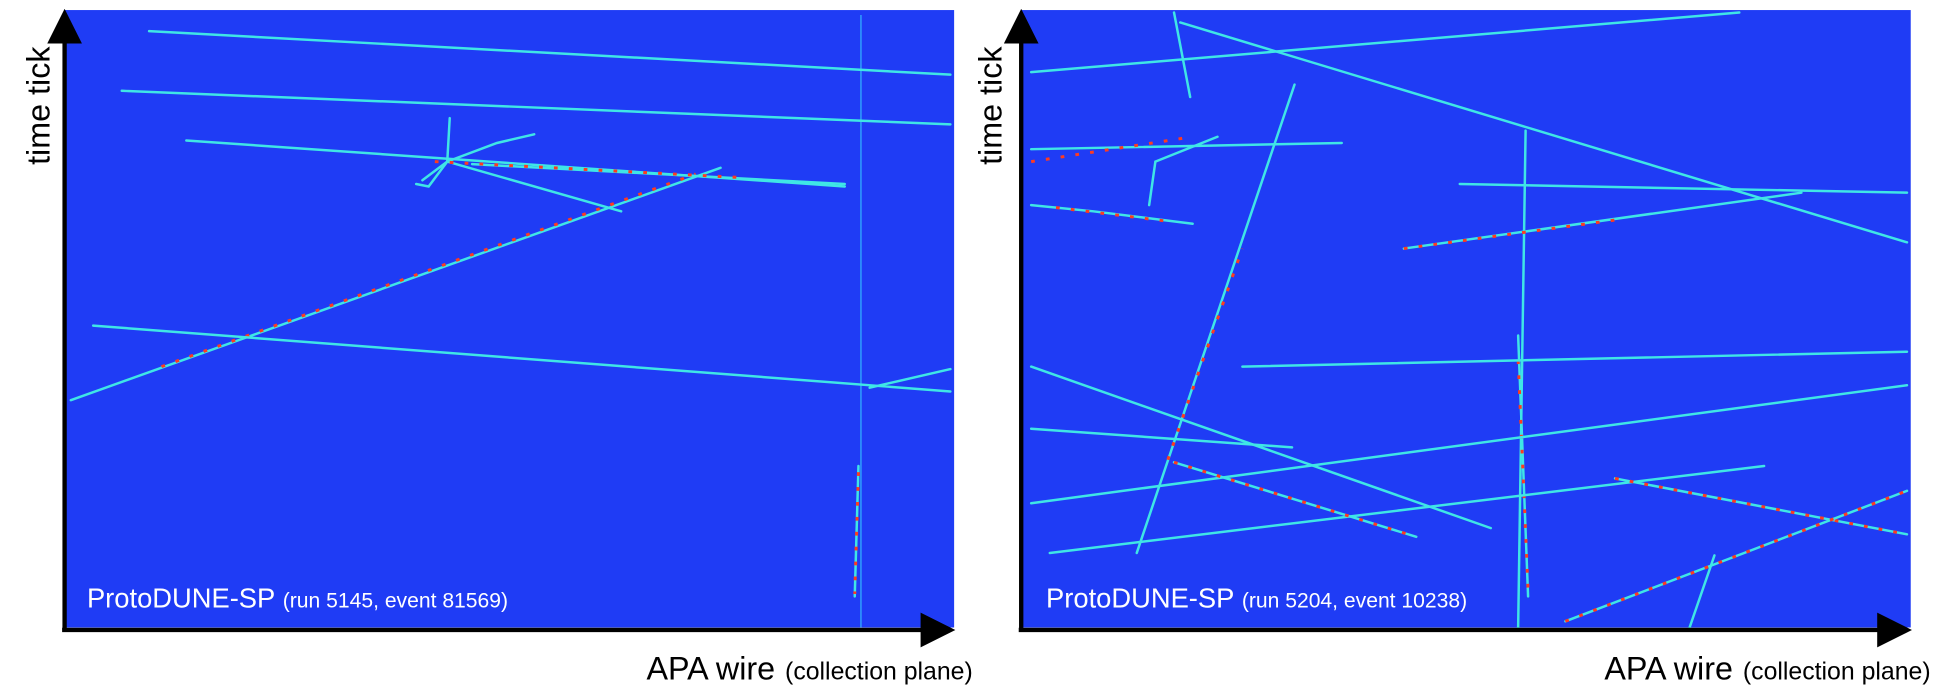 Image resolution: width=1948 pixels, height=686 pixels. I want to click on detector-caption: ProtoDUNE-SP (run 5145, event 81569), so click(297, 598).